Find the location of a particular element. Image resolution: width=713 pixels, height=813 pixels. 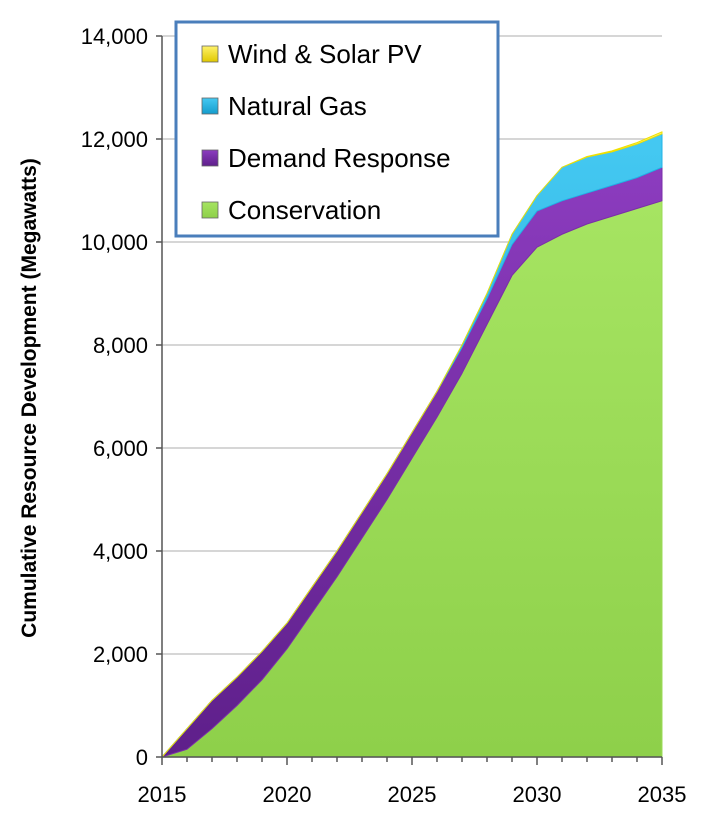

x-tick-label: 2015 is located at coordinates (162, 794).